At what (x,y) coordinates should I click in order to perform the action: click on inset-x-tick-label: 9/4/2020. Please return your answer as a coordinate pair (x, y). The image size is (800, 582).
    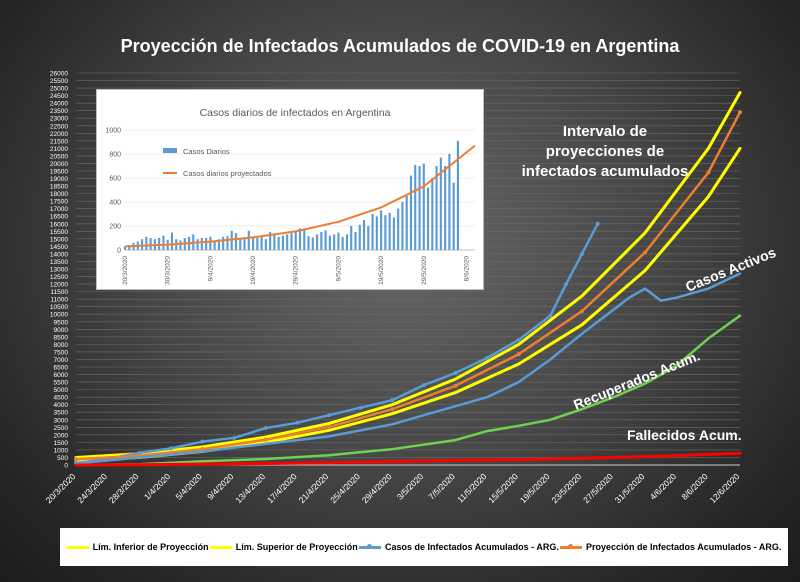
    Looking at the image, I should click on (210, 269).